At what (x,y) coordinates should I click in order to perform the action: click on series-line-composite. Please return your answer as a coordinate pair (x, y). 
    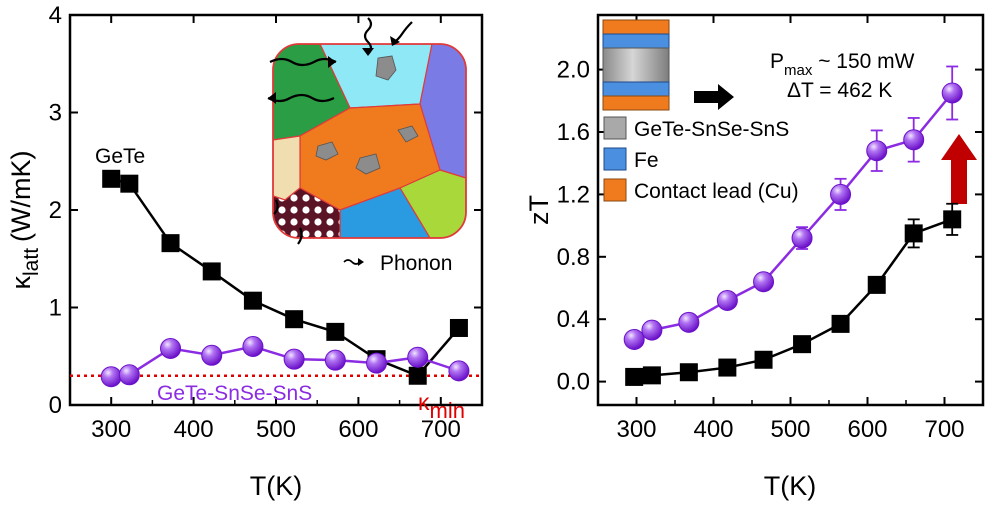
    Looking at the image, I should click on (285, 361).